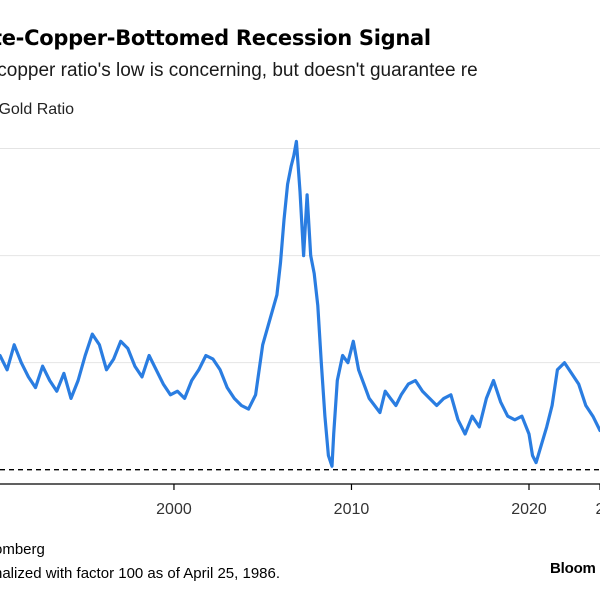 This screenshot has width=600, height=600. What do you see at coordinates (573, 568) in the screenshot?
I see `brand-logo: Bloom` at bounding box center [573, 568].